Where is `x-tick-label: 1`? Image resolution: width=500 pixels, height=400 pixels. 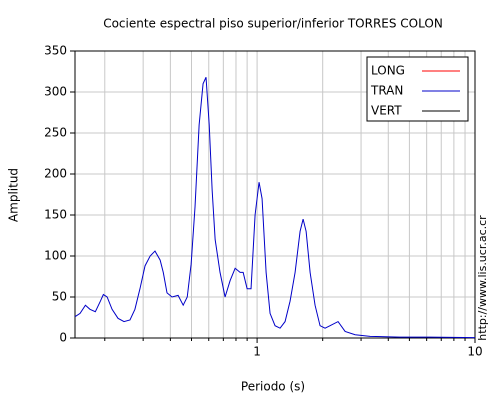 x-tick-label: 1 is located at coordinates (257, 352).